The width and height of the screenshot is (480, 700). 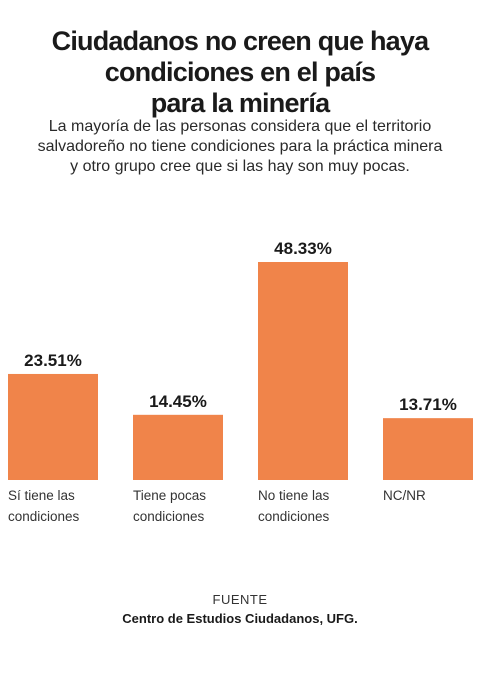 What do you see at coordinates (294, 495) in the screenshot?
I see `category-label: No tiene las` at bounding box center [294, 495].